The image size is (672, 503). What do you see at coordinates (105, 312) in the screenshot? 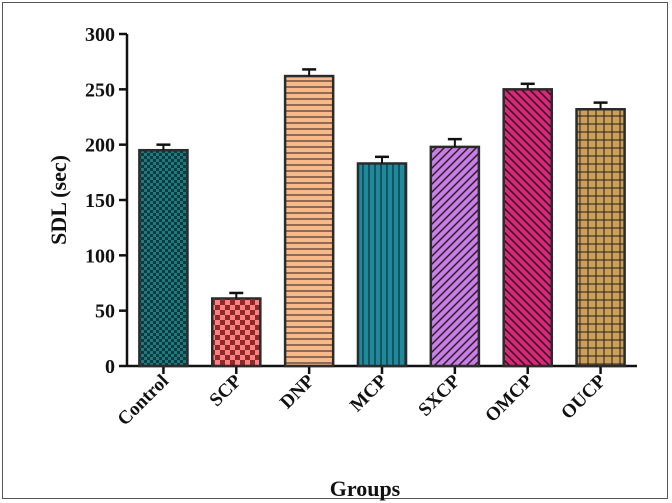
I see `y-tick-label: 50` at bounding box center [105, 312].